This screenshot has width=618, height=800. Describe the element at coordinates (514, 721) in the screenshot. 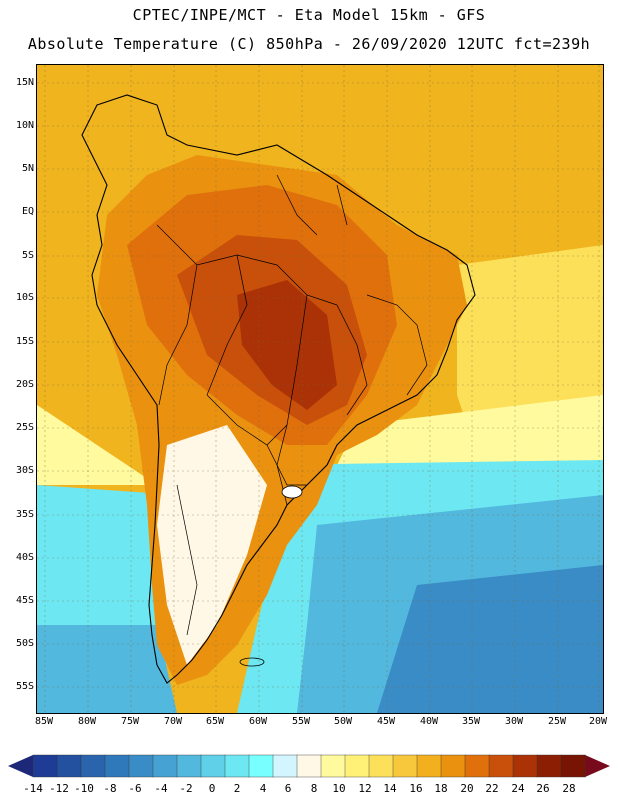

I see `lon-label: 30W` at that location.